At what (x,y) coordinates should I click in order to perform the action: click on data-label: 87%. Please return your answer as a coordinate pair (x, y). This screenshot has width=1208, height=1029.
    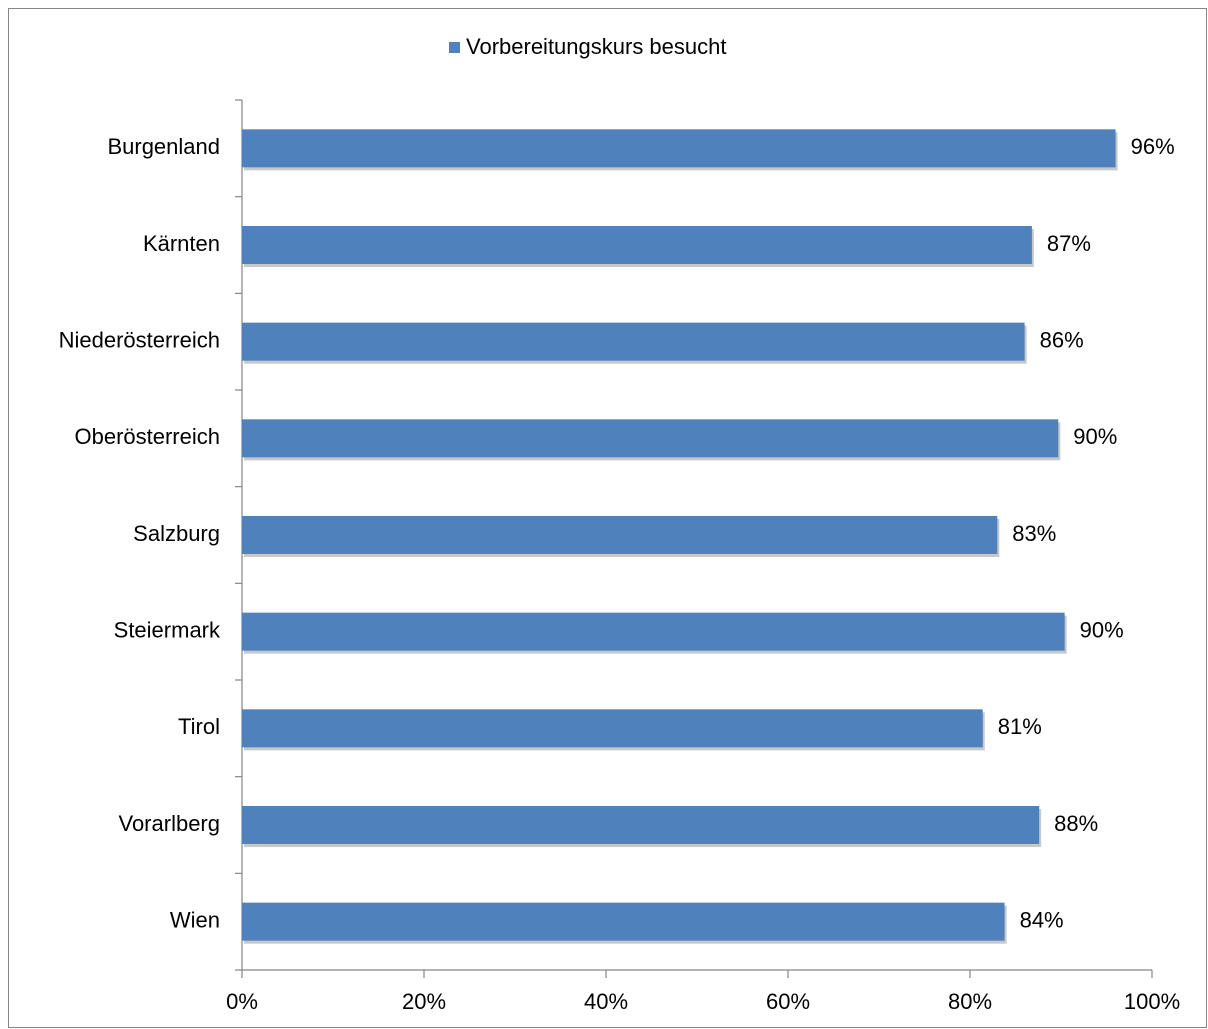
    Looking at the image, I should click on (1069, 243).